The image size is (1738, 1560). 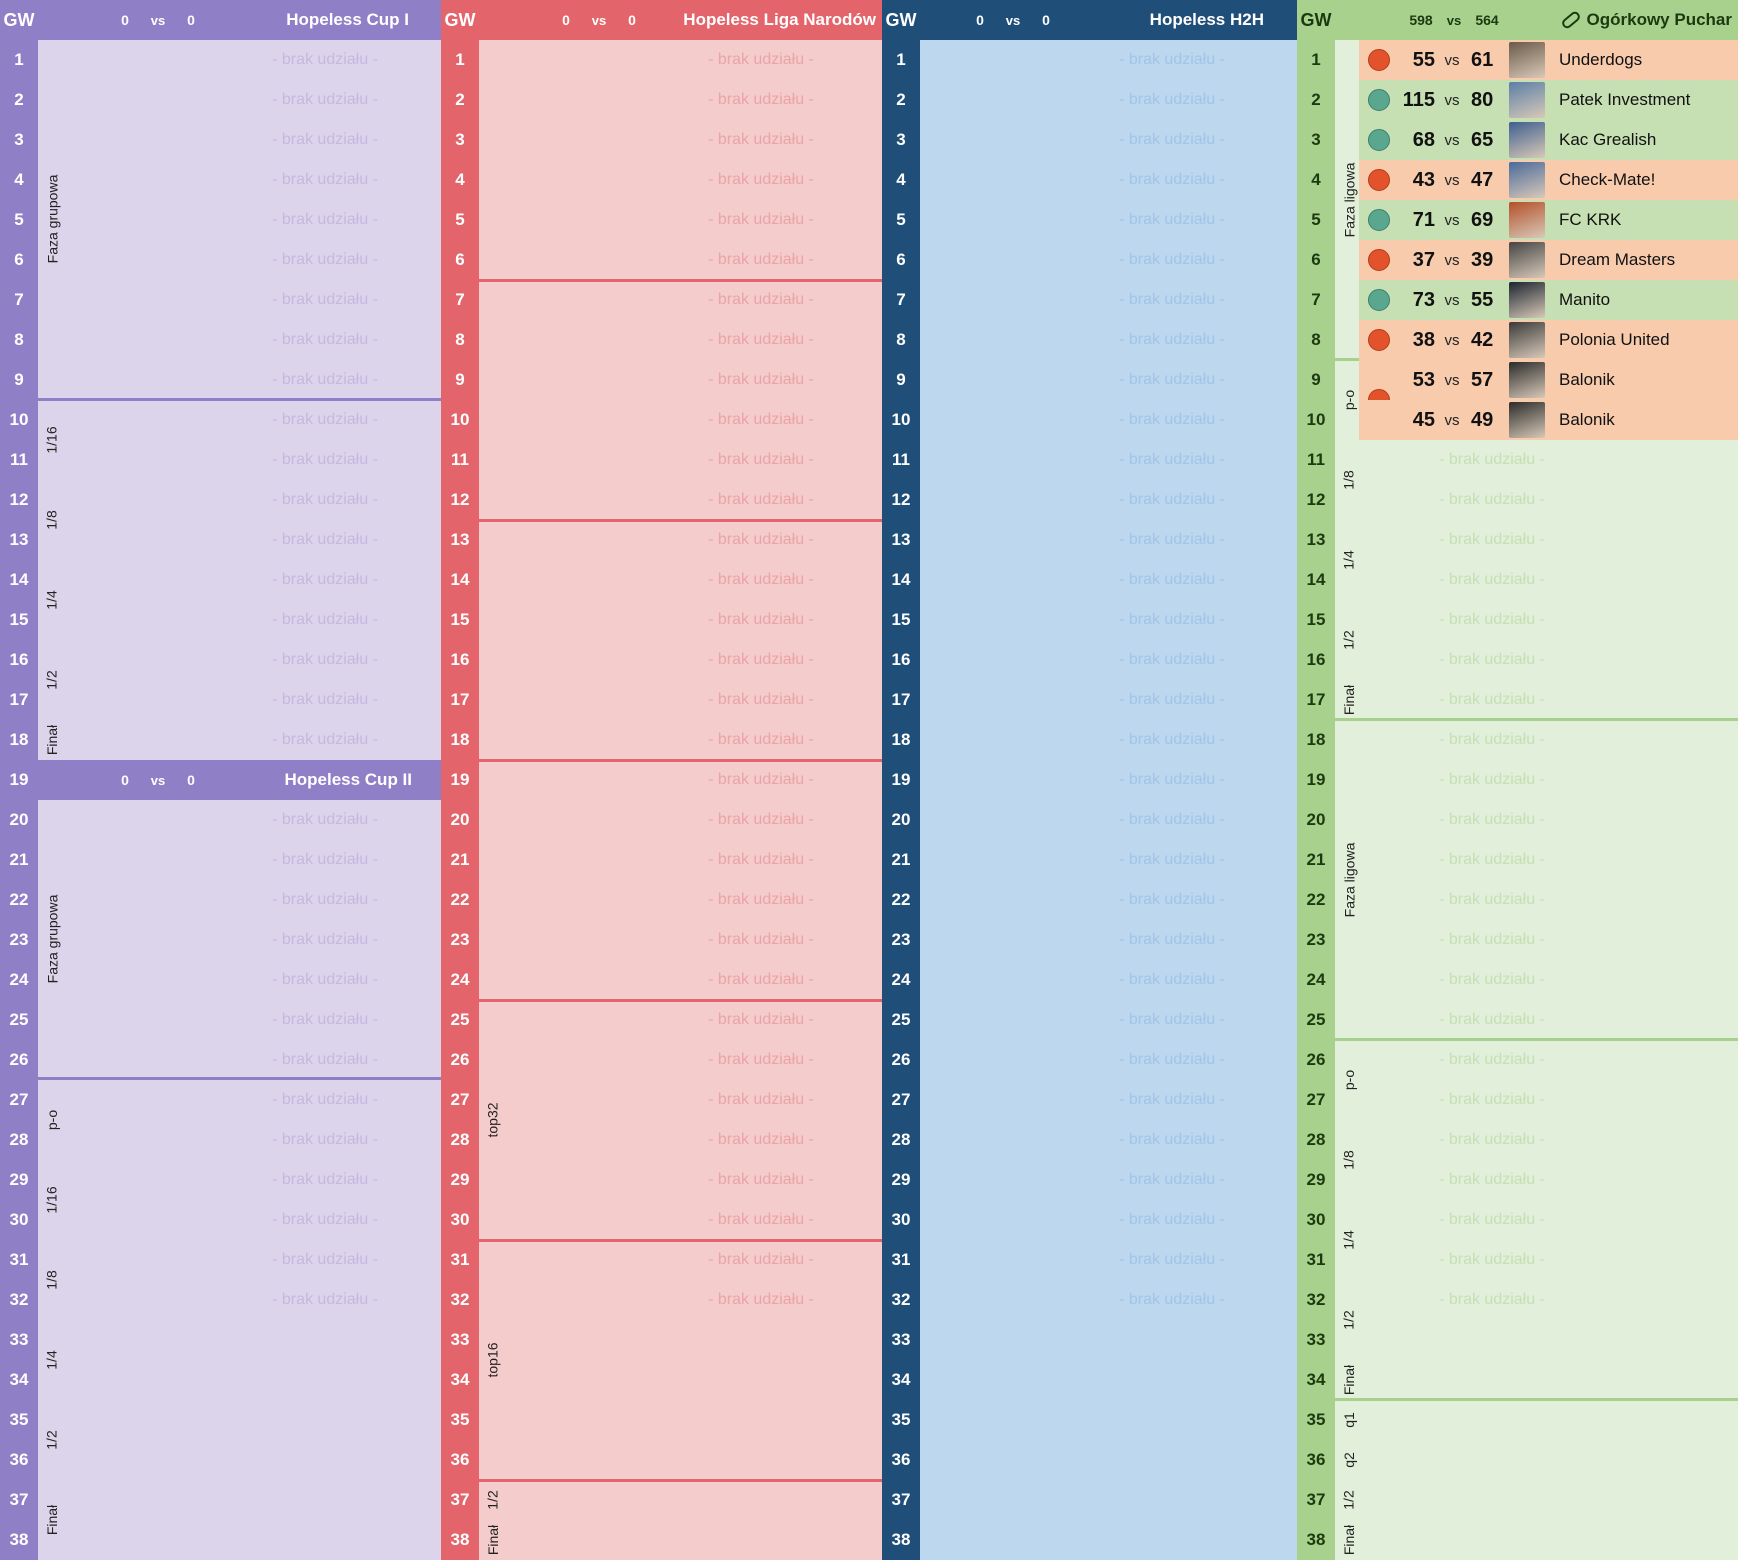 What do you see at coordinates (1423, 299) in the screenshot?
I see `my-score: 73` at bounding box center [1423, 299].